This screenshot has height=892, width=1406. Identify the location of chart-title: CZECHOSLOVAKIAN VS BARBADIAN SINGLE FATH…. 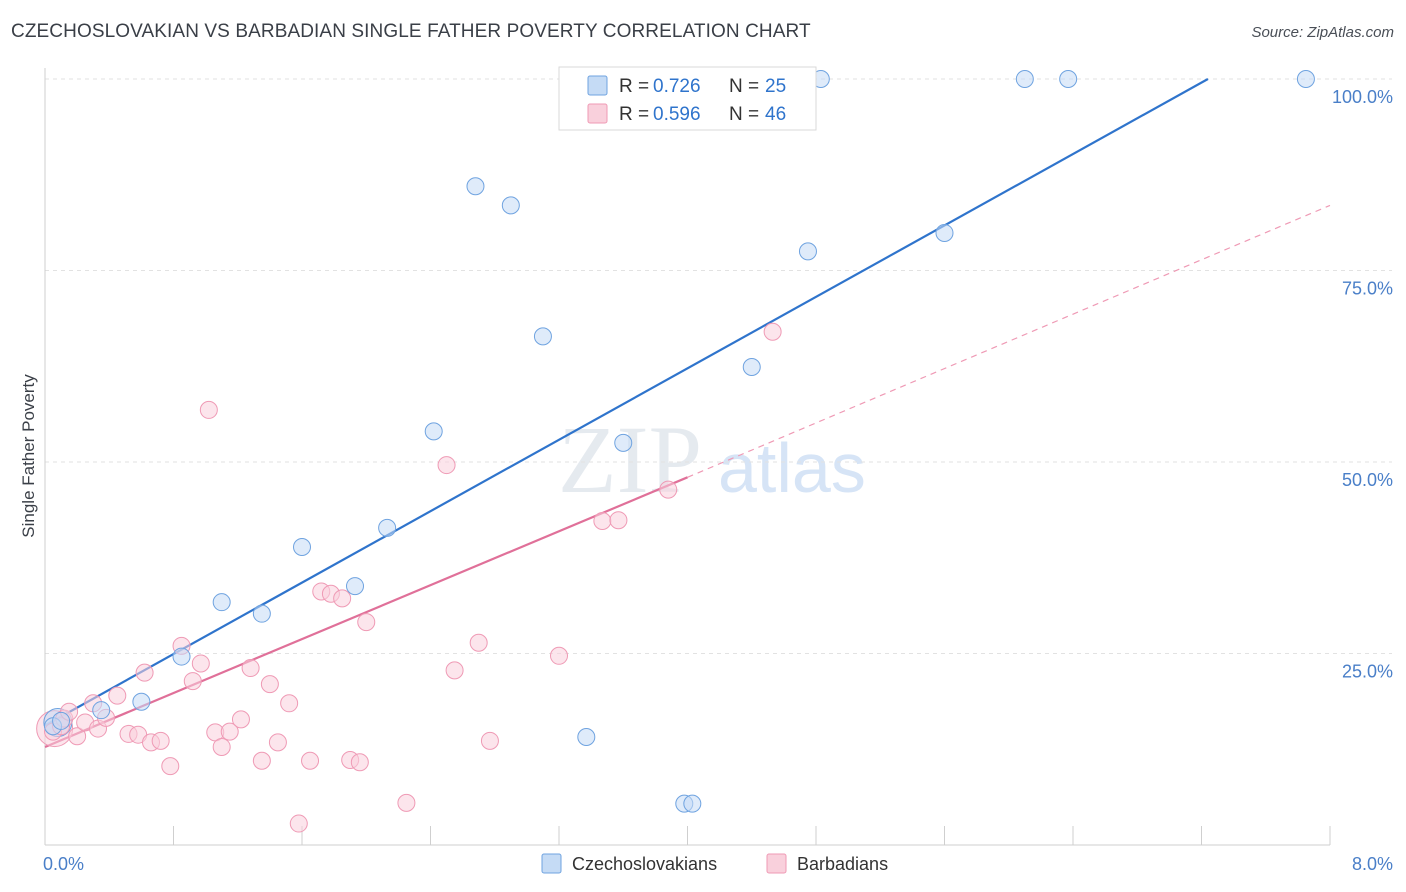
(411, 31).